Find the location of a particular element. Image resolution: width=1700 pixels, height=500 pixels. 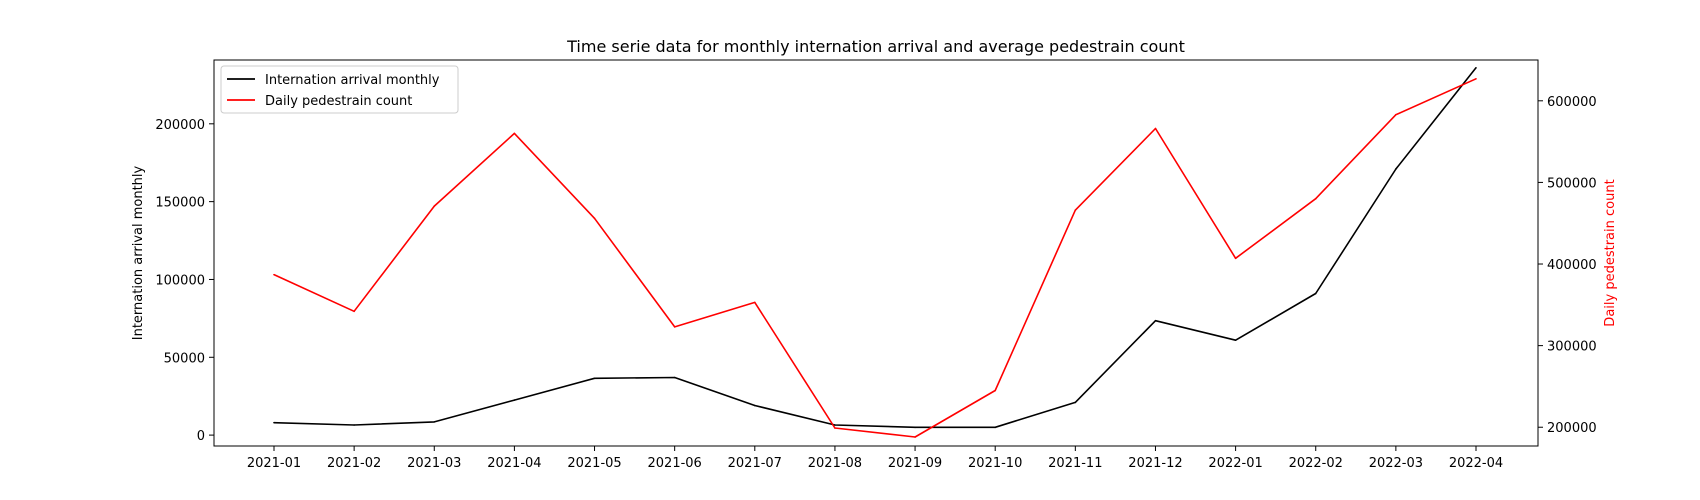

right-y-tick-label: 600000 is located at coordinates (1572, 102).